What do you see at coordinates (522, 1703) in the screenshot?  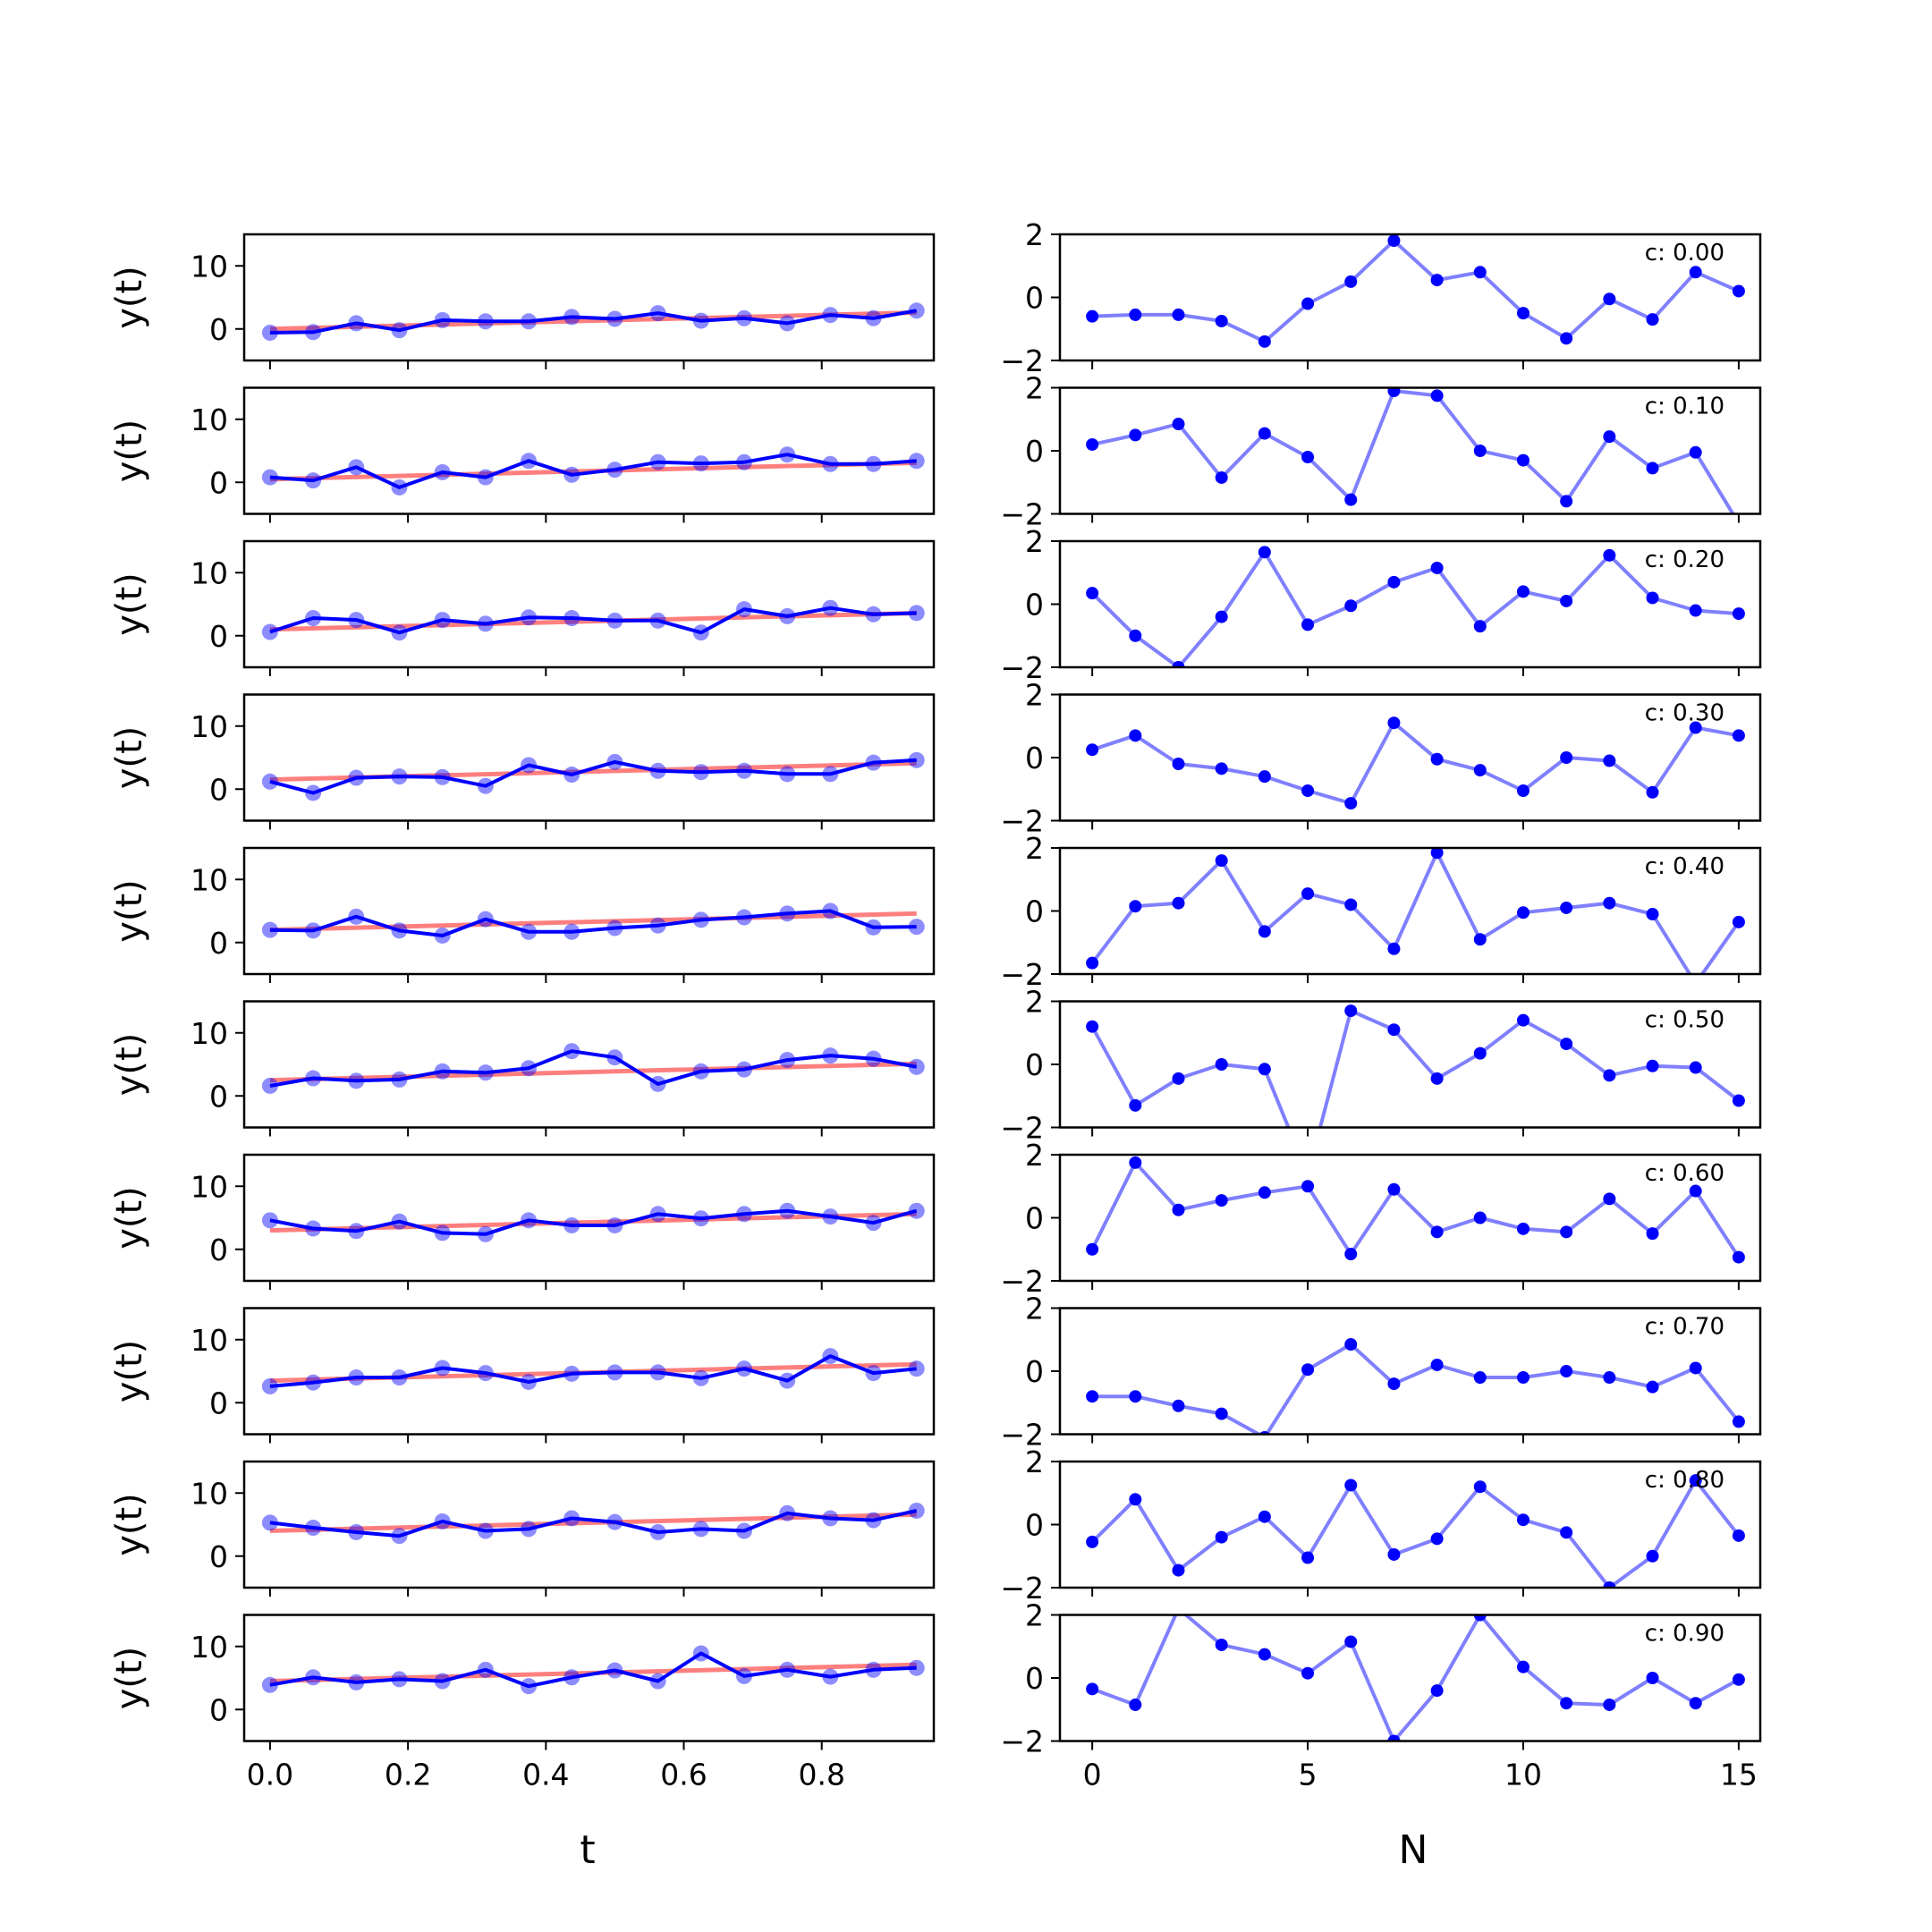 I see `left-panel-9: 0 10 0.0 0.2 0.4 0.6 0.8 y(t)` at bounding box center [522, 1703].